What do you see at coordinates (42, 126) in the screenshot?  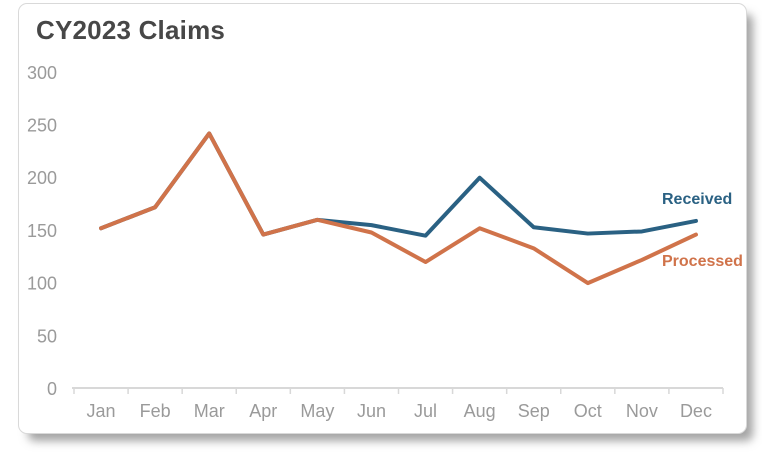 I see `y-axis-tick-label: 250` at bounding box center [42, 126].